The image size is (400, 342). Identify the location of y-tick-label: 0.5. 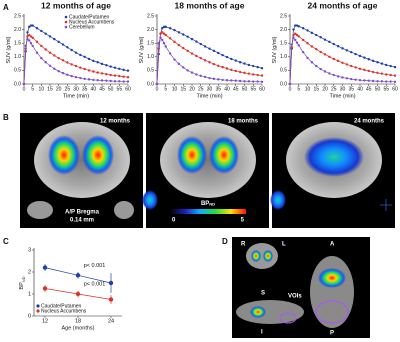
(17, 71).